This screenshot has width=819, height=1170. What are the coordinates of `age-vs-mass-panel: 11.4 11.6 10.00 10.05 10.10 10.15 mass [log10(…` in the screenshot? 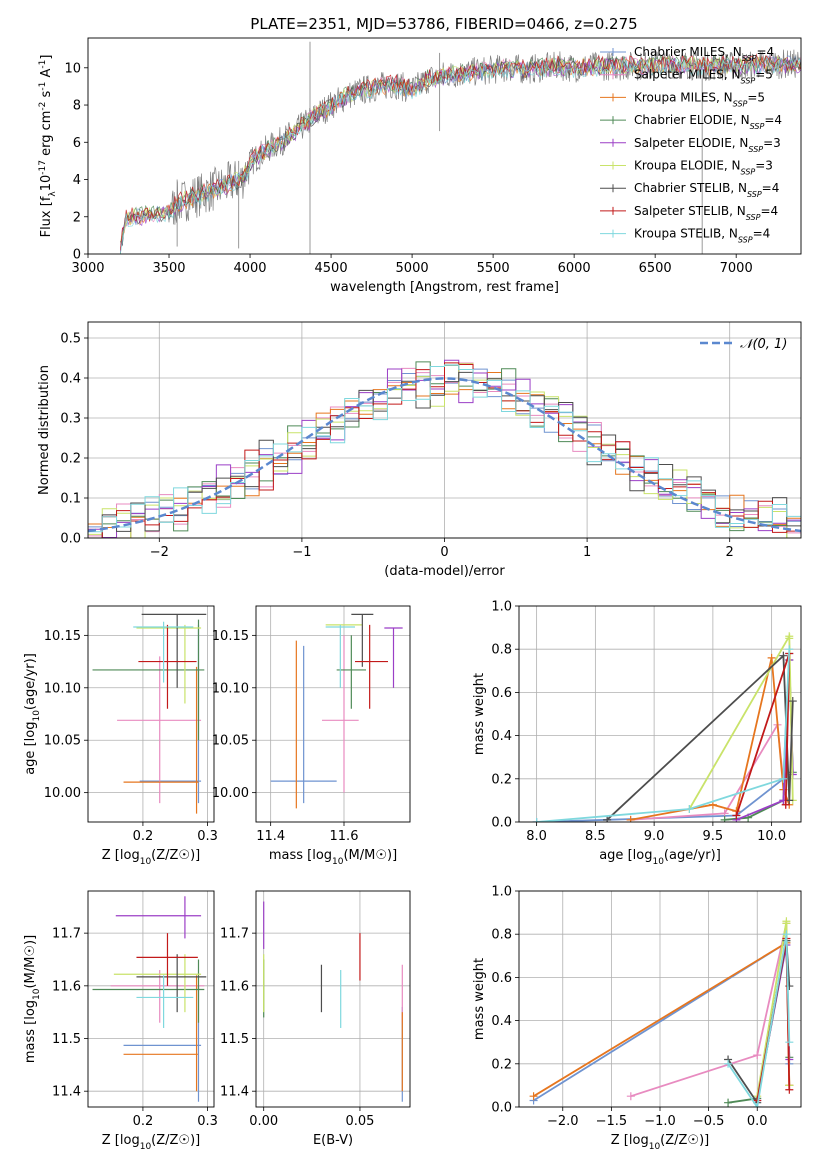 It's located at (311, 736).